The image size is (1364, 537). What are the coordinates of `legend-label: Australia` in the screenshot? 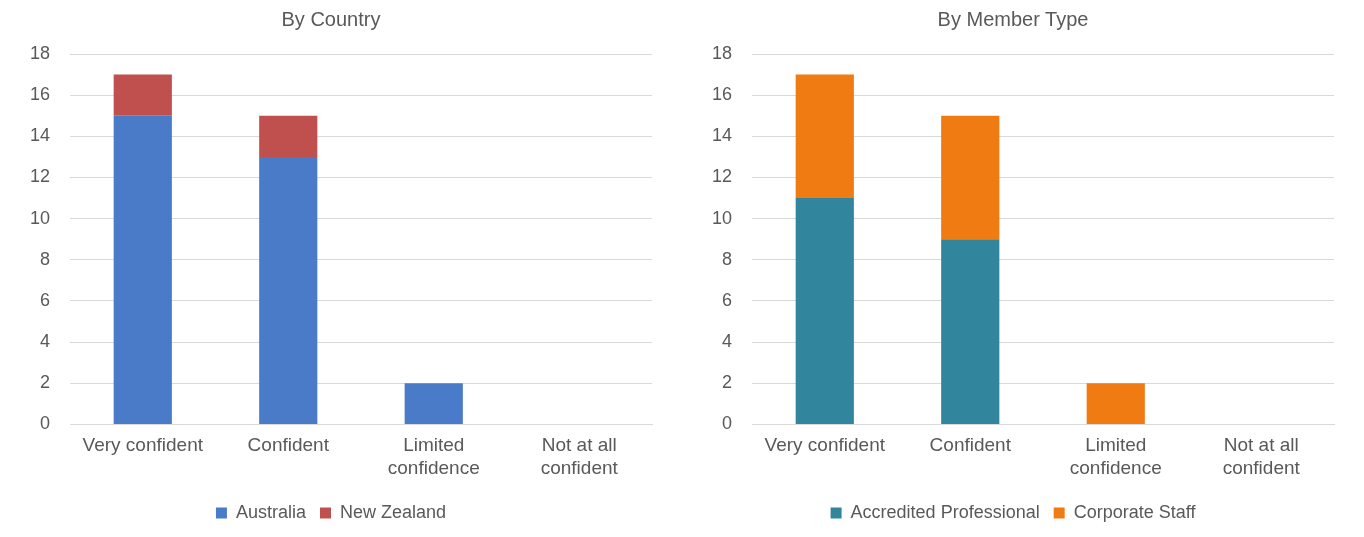 It's located at (271, 511).